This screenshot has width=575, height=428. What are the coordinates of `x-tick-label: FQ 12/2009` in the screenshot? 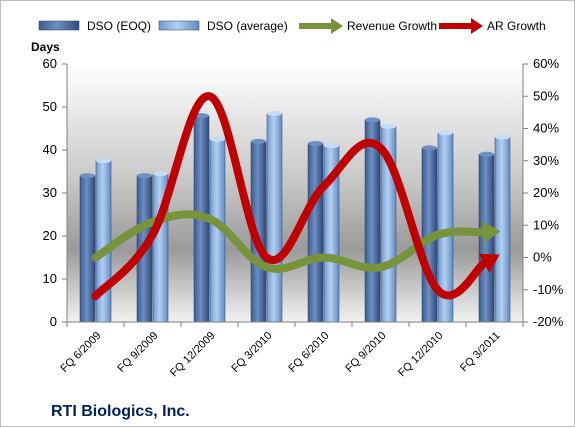 It's located at (193, 355).